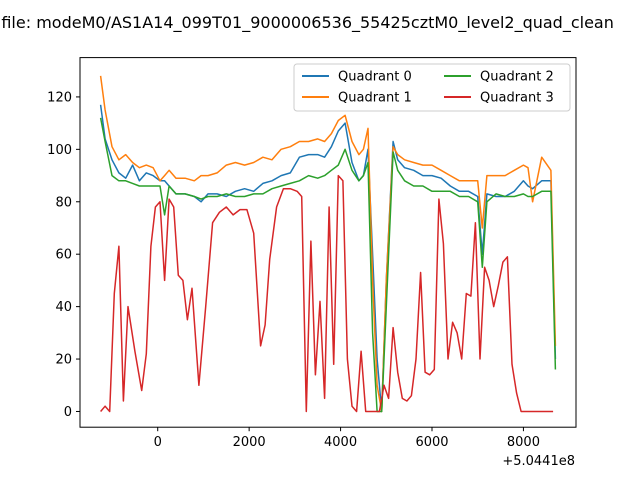 This screenshot has height=480, width=640. Describe the element at coordinates (375, 98) in the screenshot. I see `legend-label-quadrant-1: Quadrant 1` at that location.